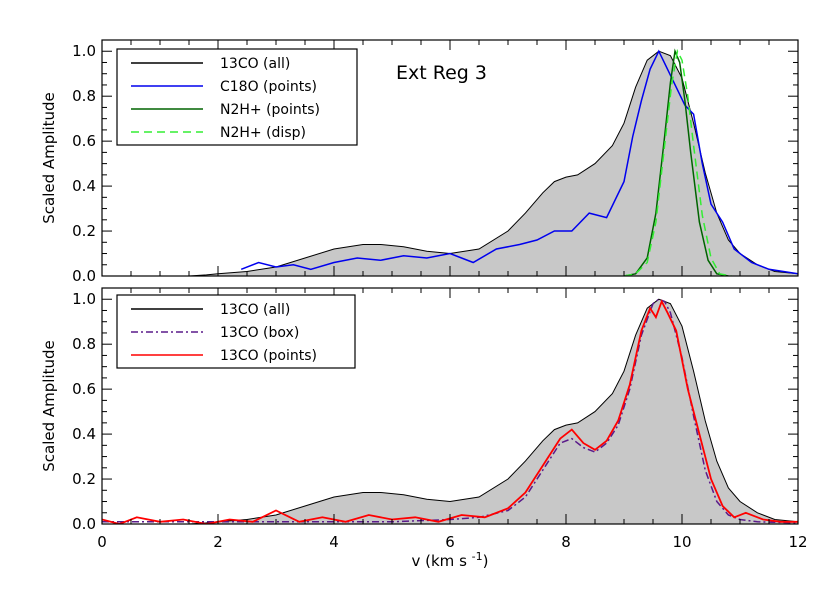  Describe the element at coordinates (681, 542) in the screenshot. I see `panel-bottom-x-tick-label: 10` at that location.